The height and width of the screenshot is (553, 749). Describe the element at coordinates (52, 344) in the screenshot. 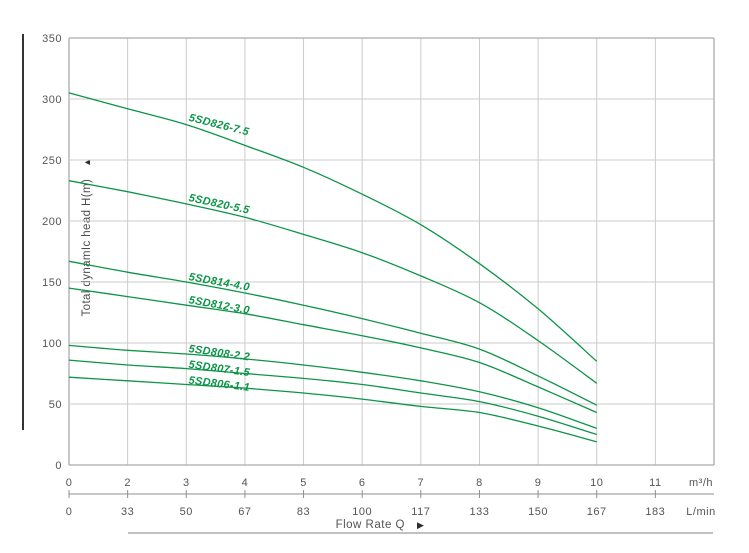

I see `y-tick-label: 100` at that location.